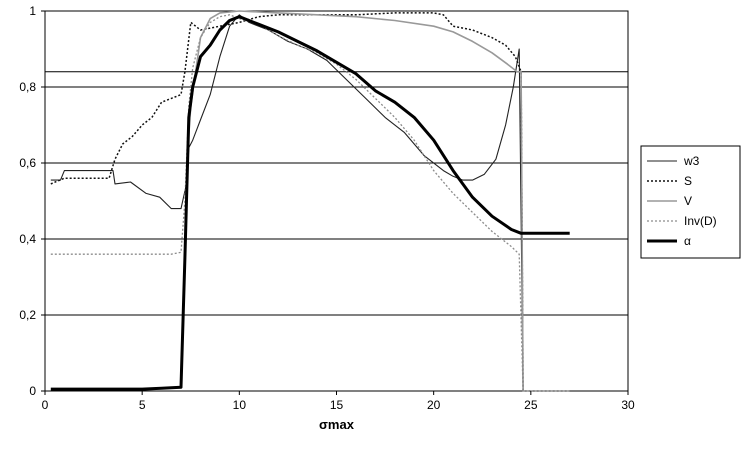 The width and height of the screenshot is (751, 451). What do you see at coordinates (32, 391) in the screenshot?
I see `y-tick-label: 0` at bounding box center [32, 391].